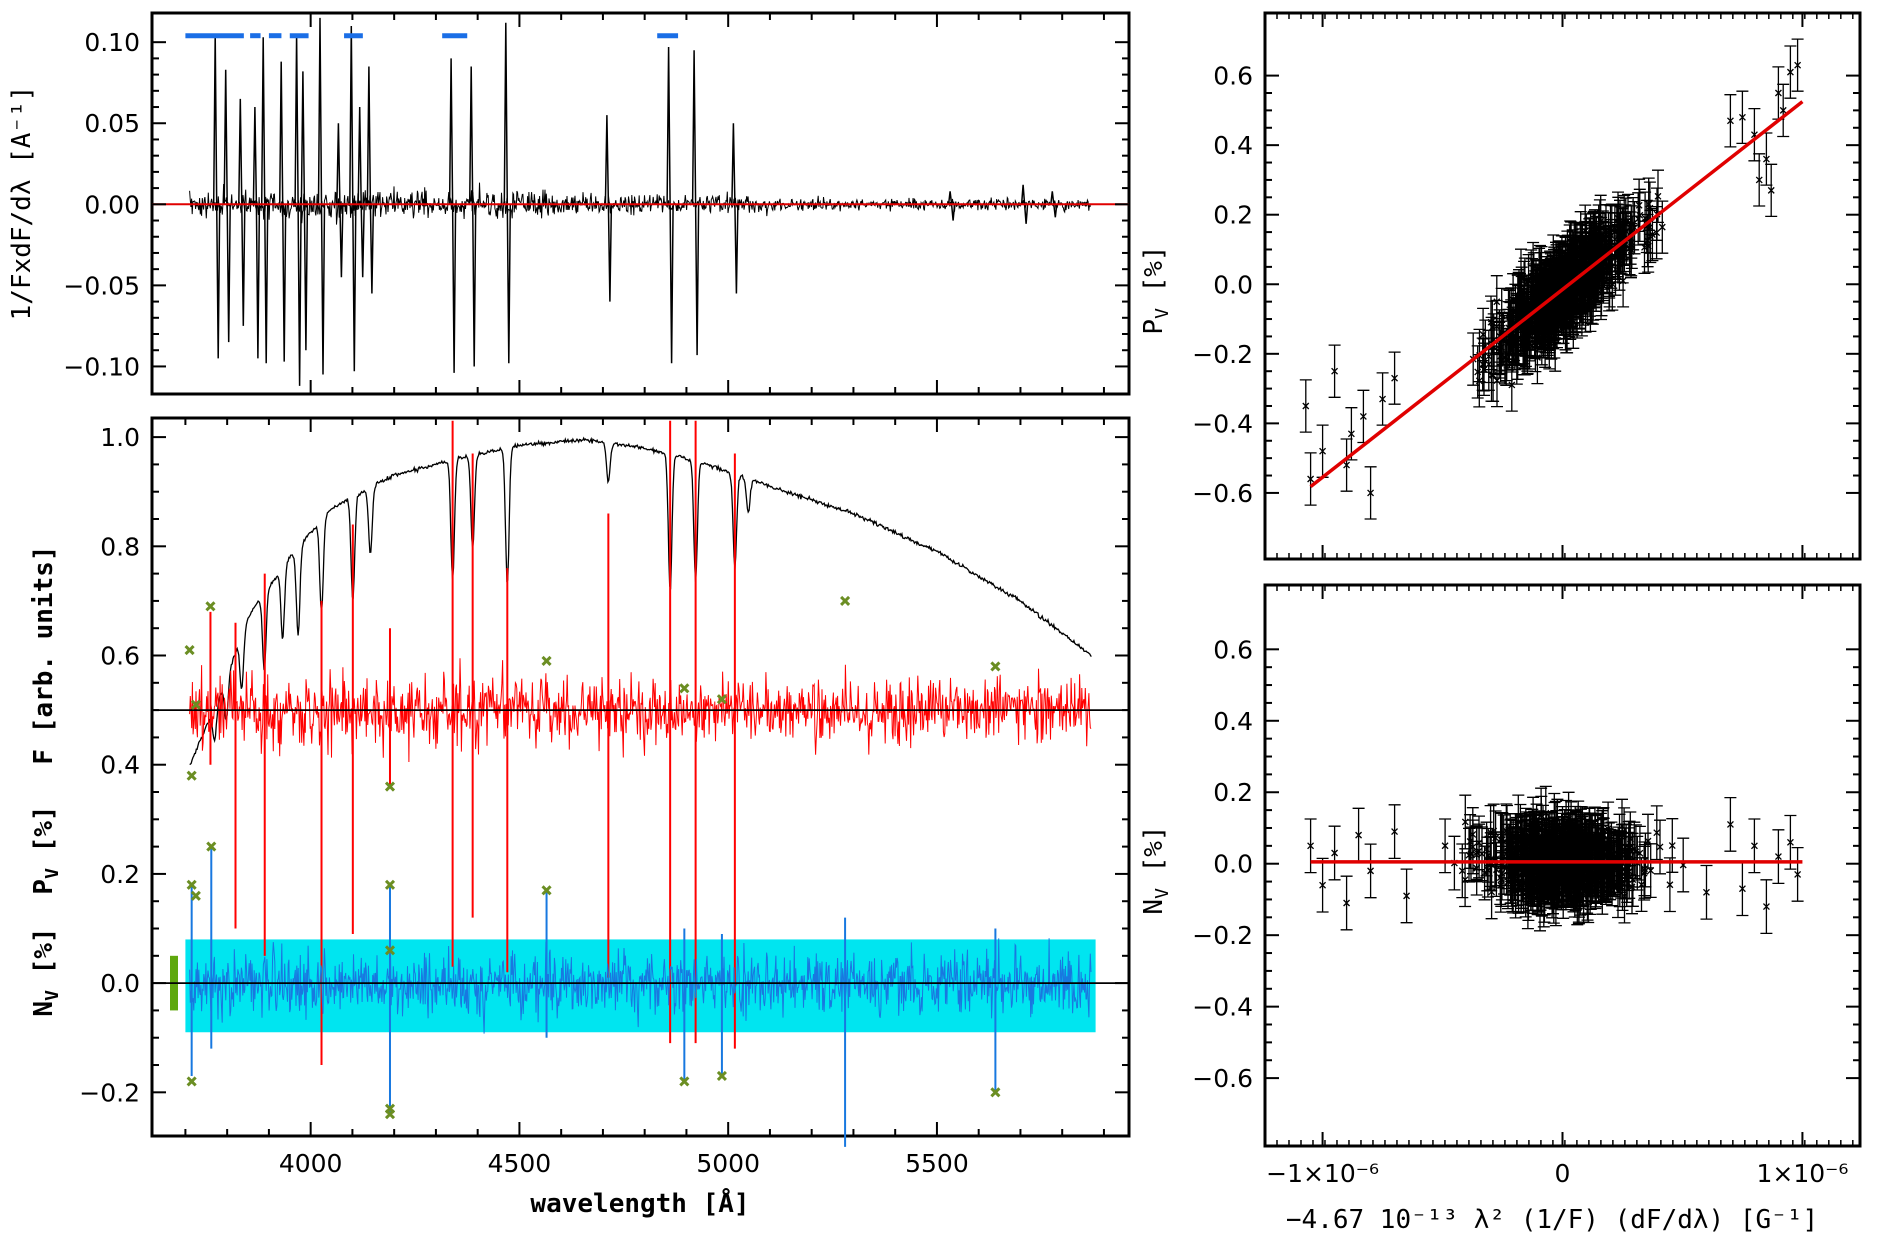  Describe the element at coordinates (112, 42) in the screenshot. I see `derivative-ytick-label: 0.10` at that location.